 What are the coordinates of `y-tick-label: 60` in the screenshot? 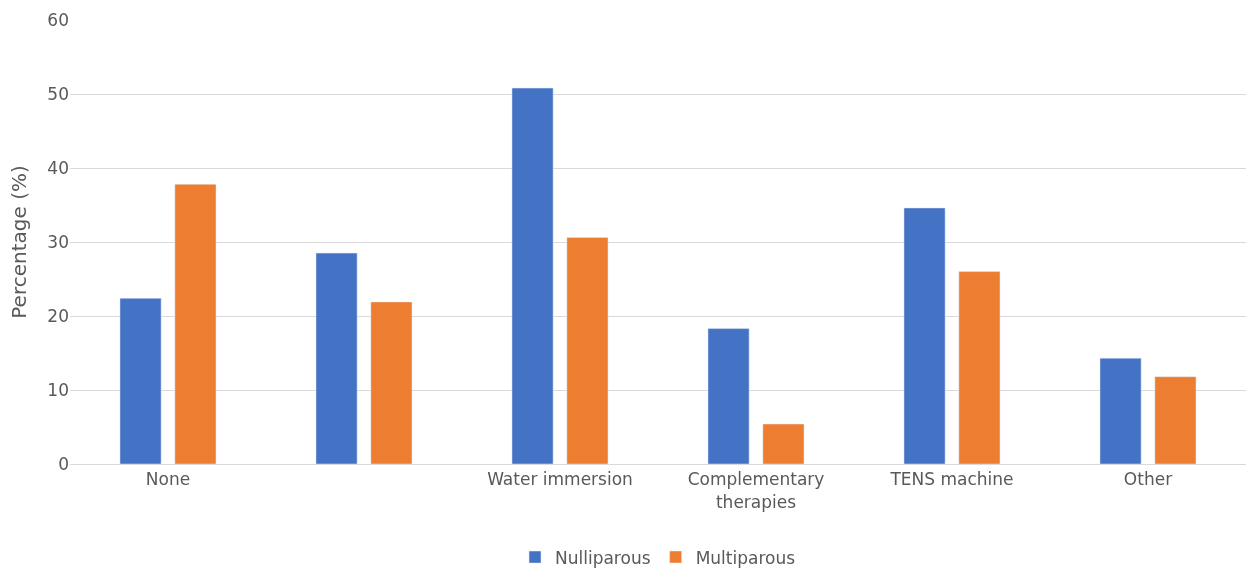 It's located at (58, 19).